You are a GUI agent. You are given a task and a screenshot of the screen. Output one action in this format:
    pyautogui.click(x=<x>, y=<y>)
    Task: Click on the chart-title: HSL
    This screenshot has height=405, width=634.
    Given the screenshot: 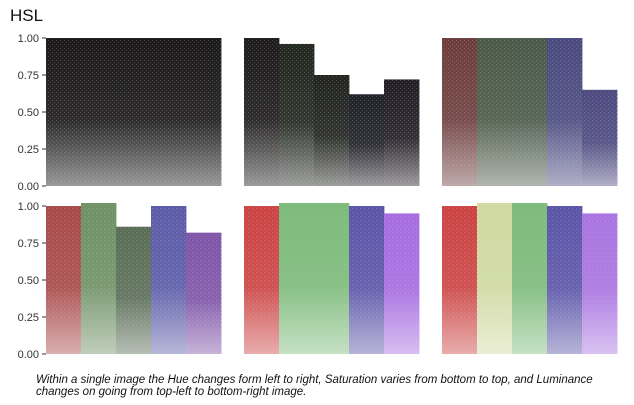 What is the action you would take?
    pyautogui.click(x=27, y=15)
    